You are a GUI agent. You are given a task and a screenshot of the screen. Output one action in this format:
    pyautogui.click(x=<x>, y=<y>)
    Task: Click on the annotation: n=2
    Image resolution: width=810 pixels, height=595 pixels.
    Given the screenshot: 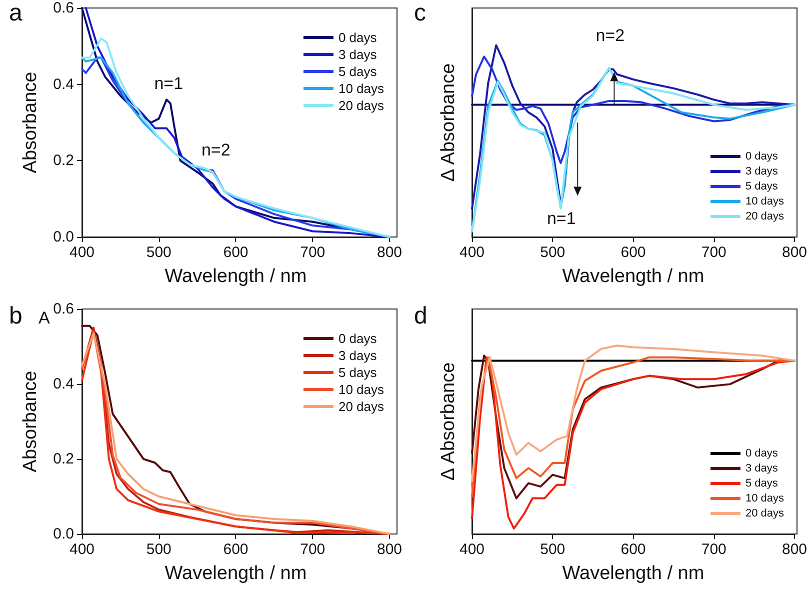 What is the action you would take?
    pyautogui.click(x=215, y=150)
    